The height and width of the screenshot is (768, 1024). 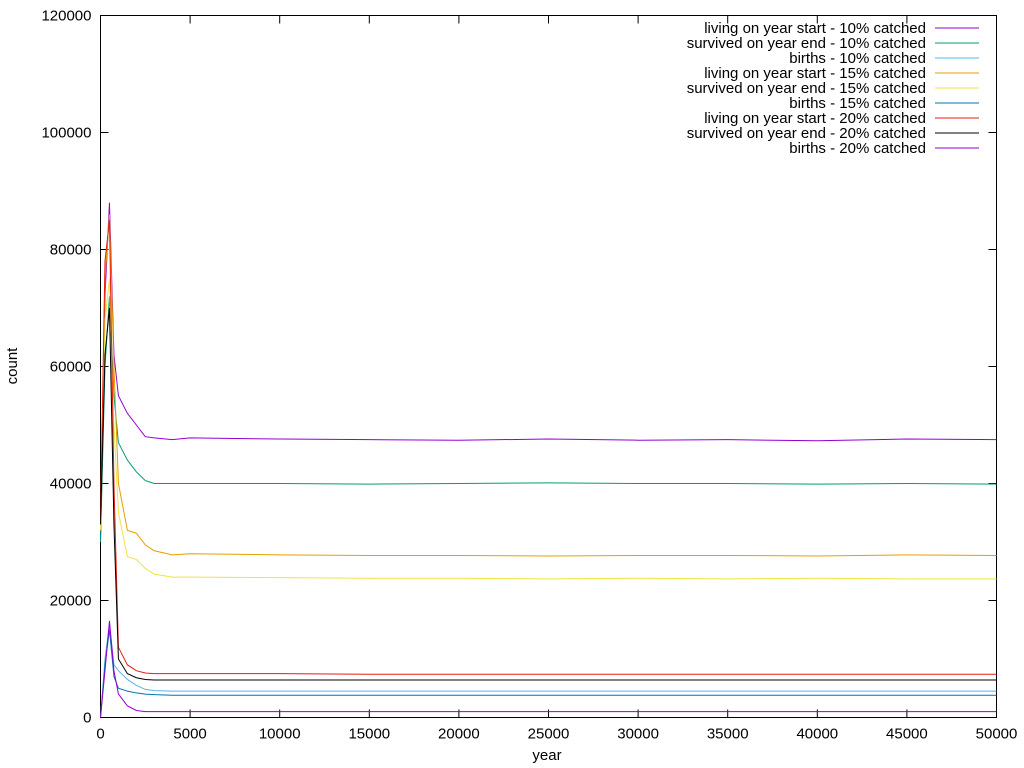 I want to click on legend-label: births - 10% catched, so click(x=857, y=58).